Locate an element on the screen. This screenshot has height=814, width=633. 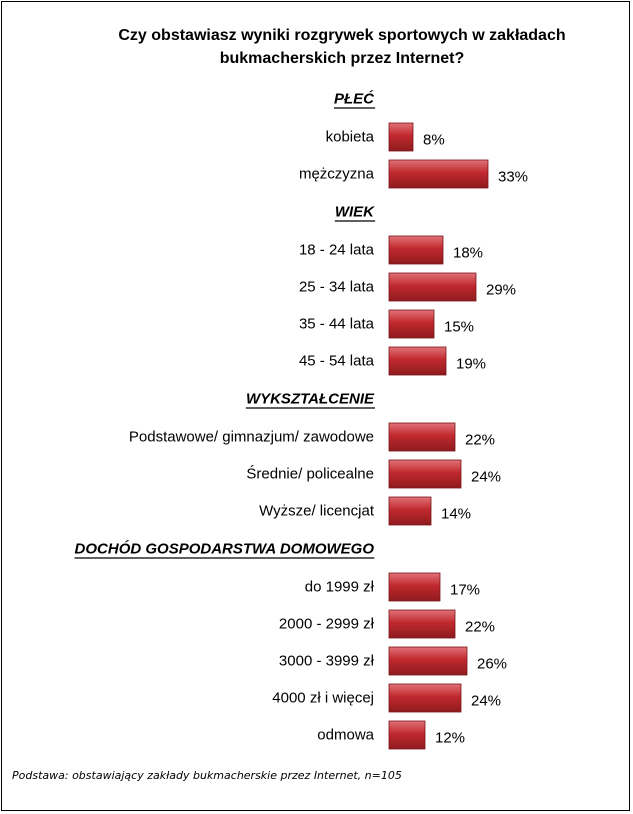
group-header: WIEK is located at coordinates (355, 212).